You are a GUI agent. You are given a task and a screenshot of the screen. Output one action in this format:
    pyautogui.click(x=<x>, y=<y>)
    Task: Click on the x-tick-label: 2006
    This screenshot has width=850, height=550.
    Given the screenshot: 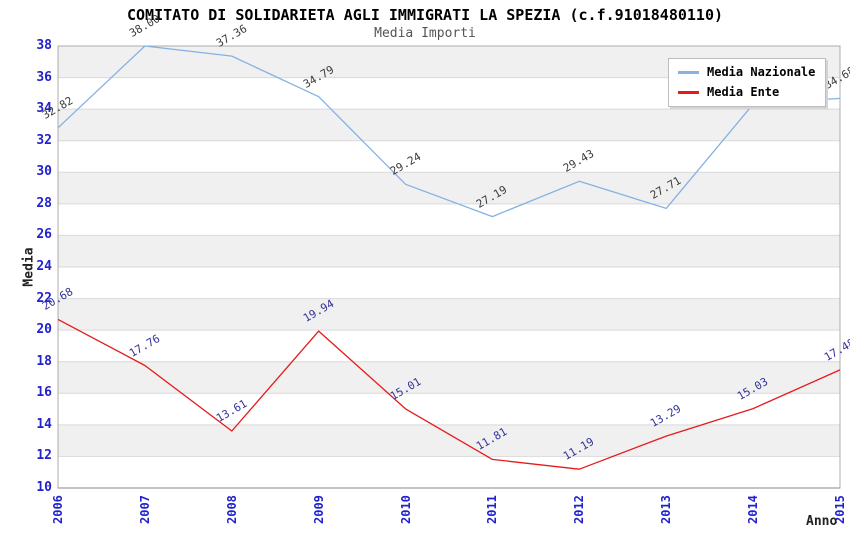 What is the action you would take?
    pyautogui.click(x=58, y=509)
    